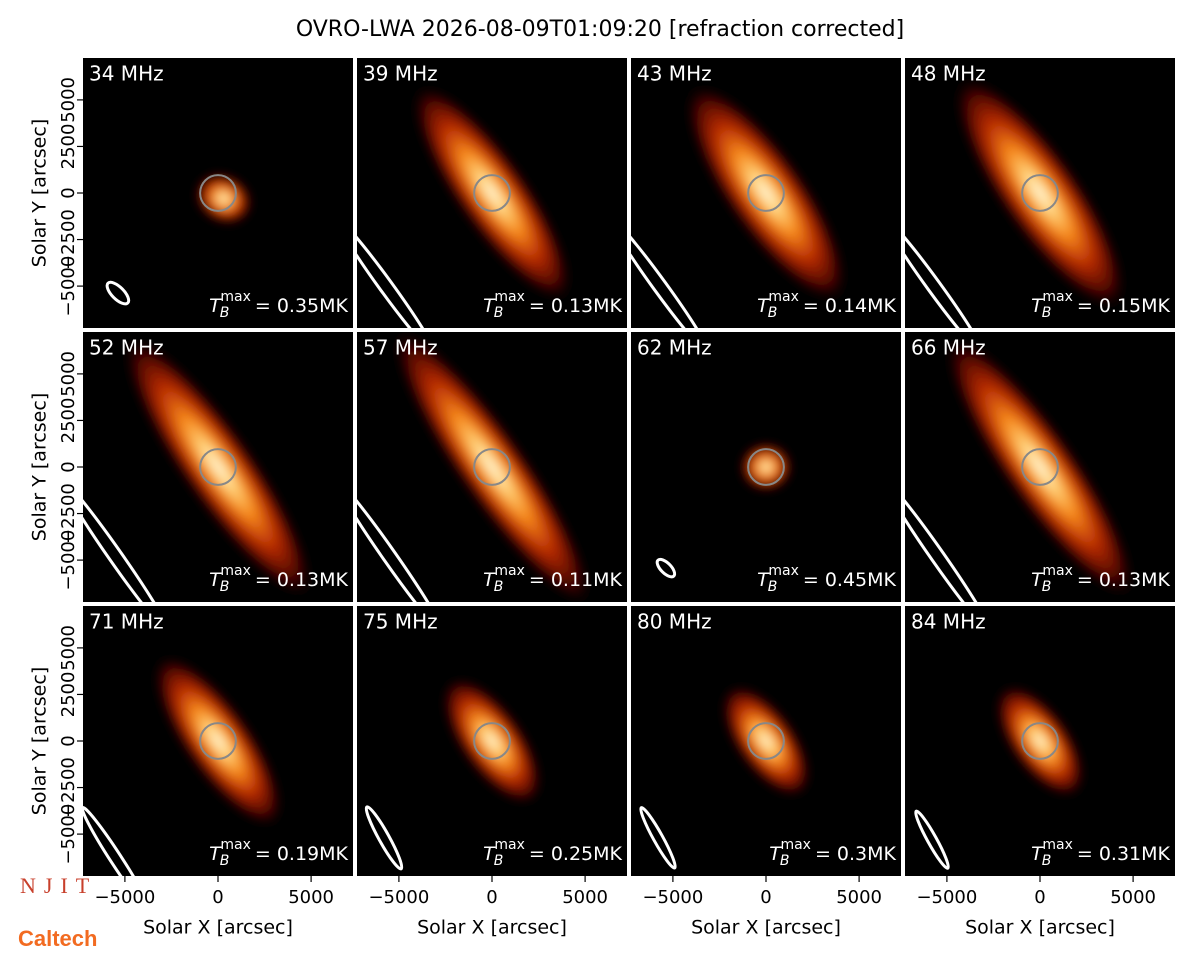 Image resolution: width=1200 pixels, height=975 pixels. I want to click on logo-caltech: Caltech, so click(57, 938).